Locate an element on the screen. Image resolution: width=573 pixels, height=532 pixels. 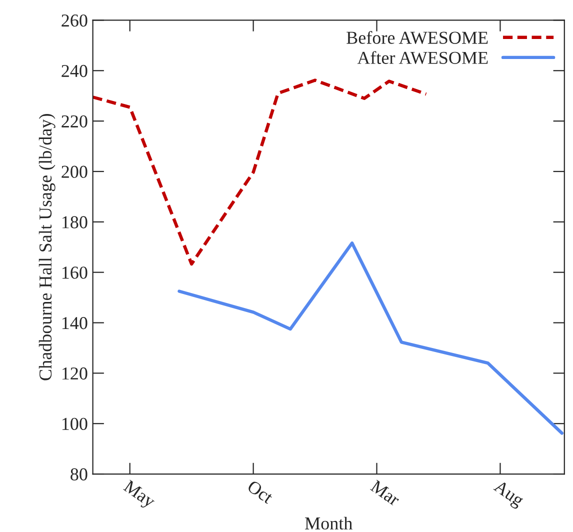
y-tick-label: 120 is located at coordinates (75, 373).